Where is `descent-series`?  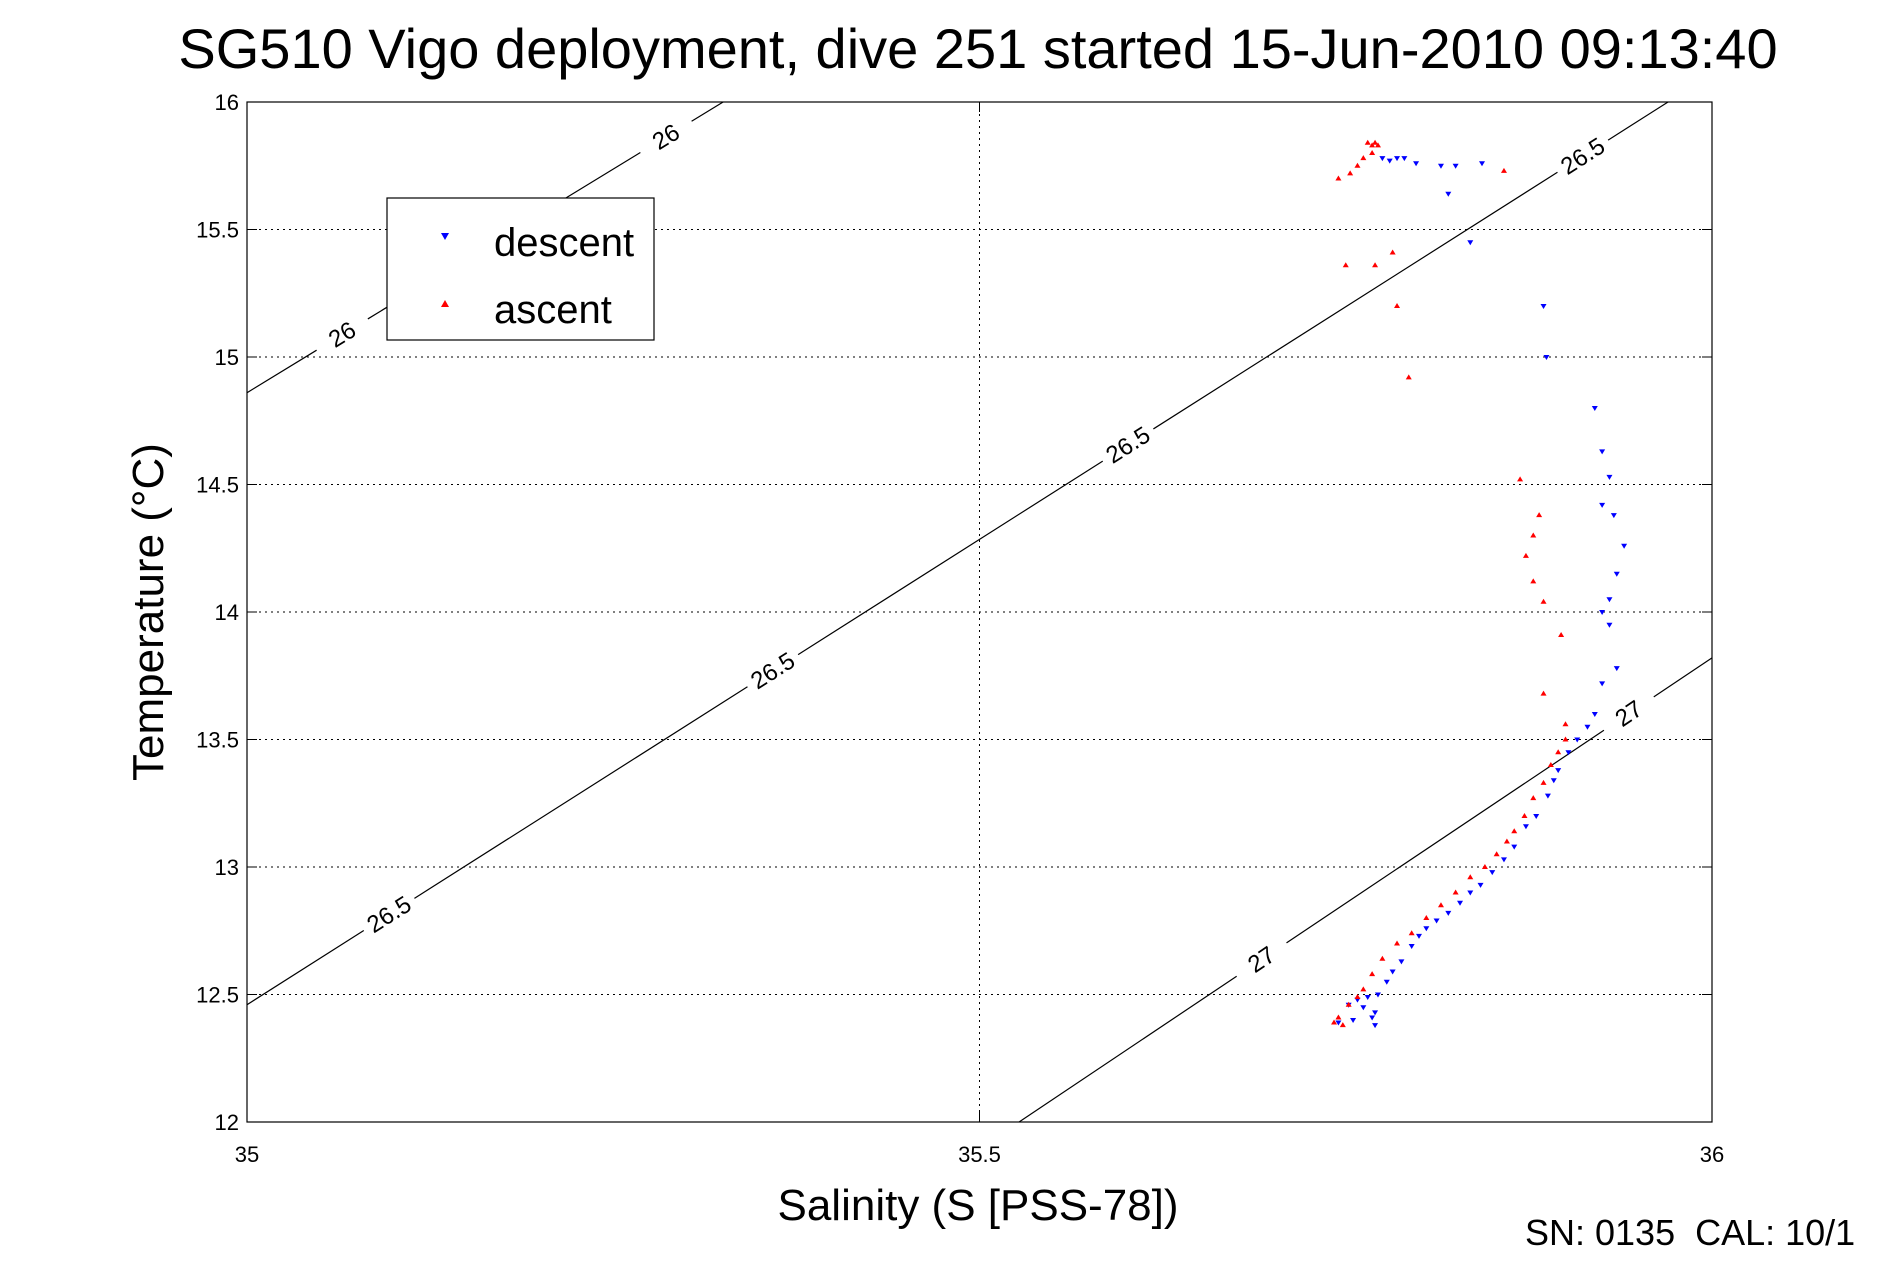
descent-series is located at coordinates (1481, 592).